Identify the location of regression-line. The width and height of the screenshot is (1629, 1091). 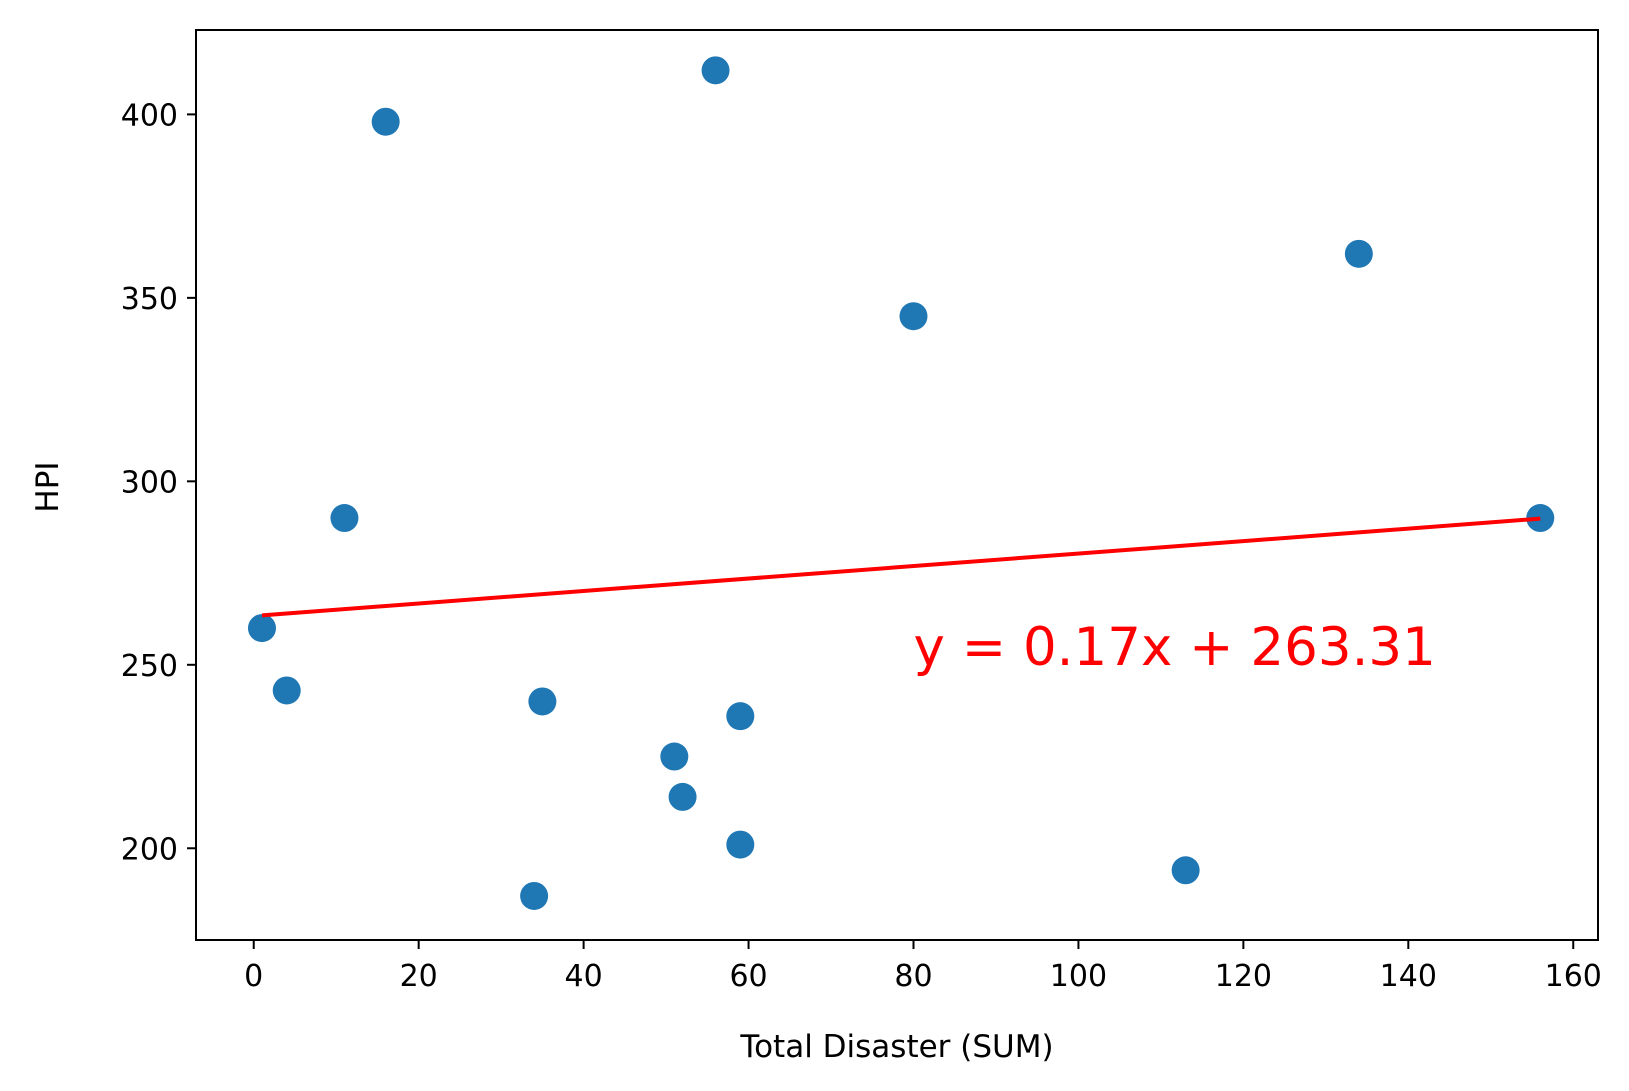
(901, 567).